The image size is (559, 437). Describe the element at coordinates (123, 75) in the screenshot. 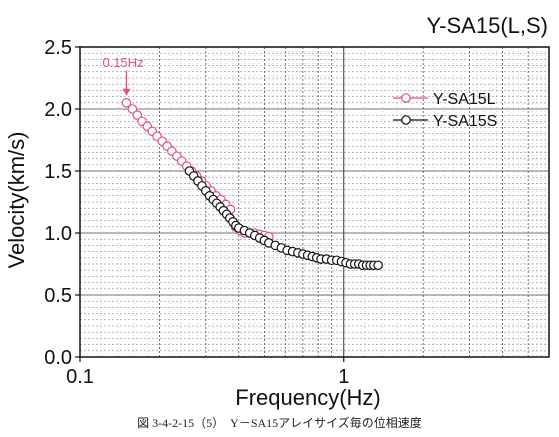

I see `annotation: 0.15Hz` at that location.